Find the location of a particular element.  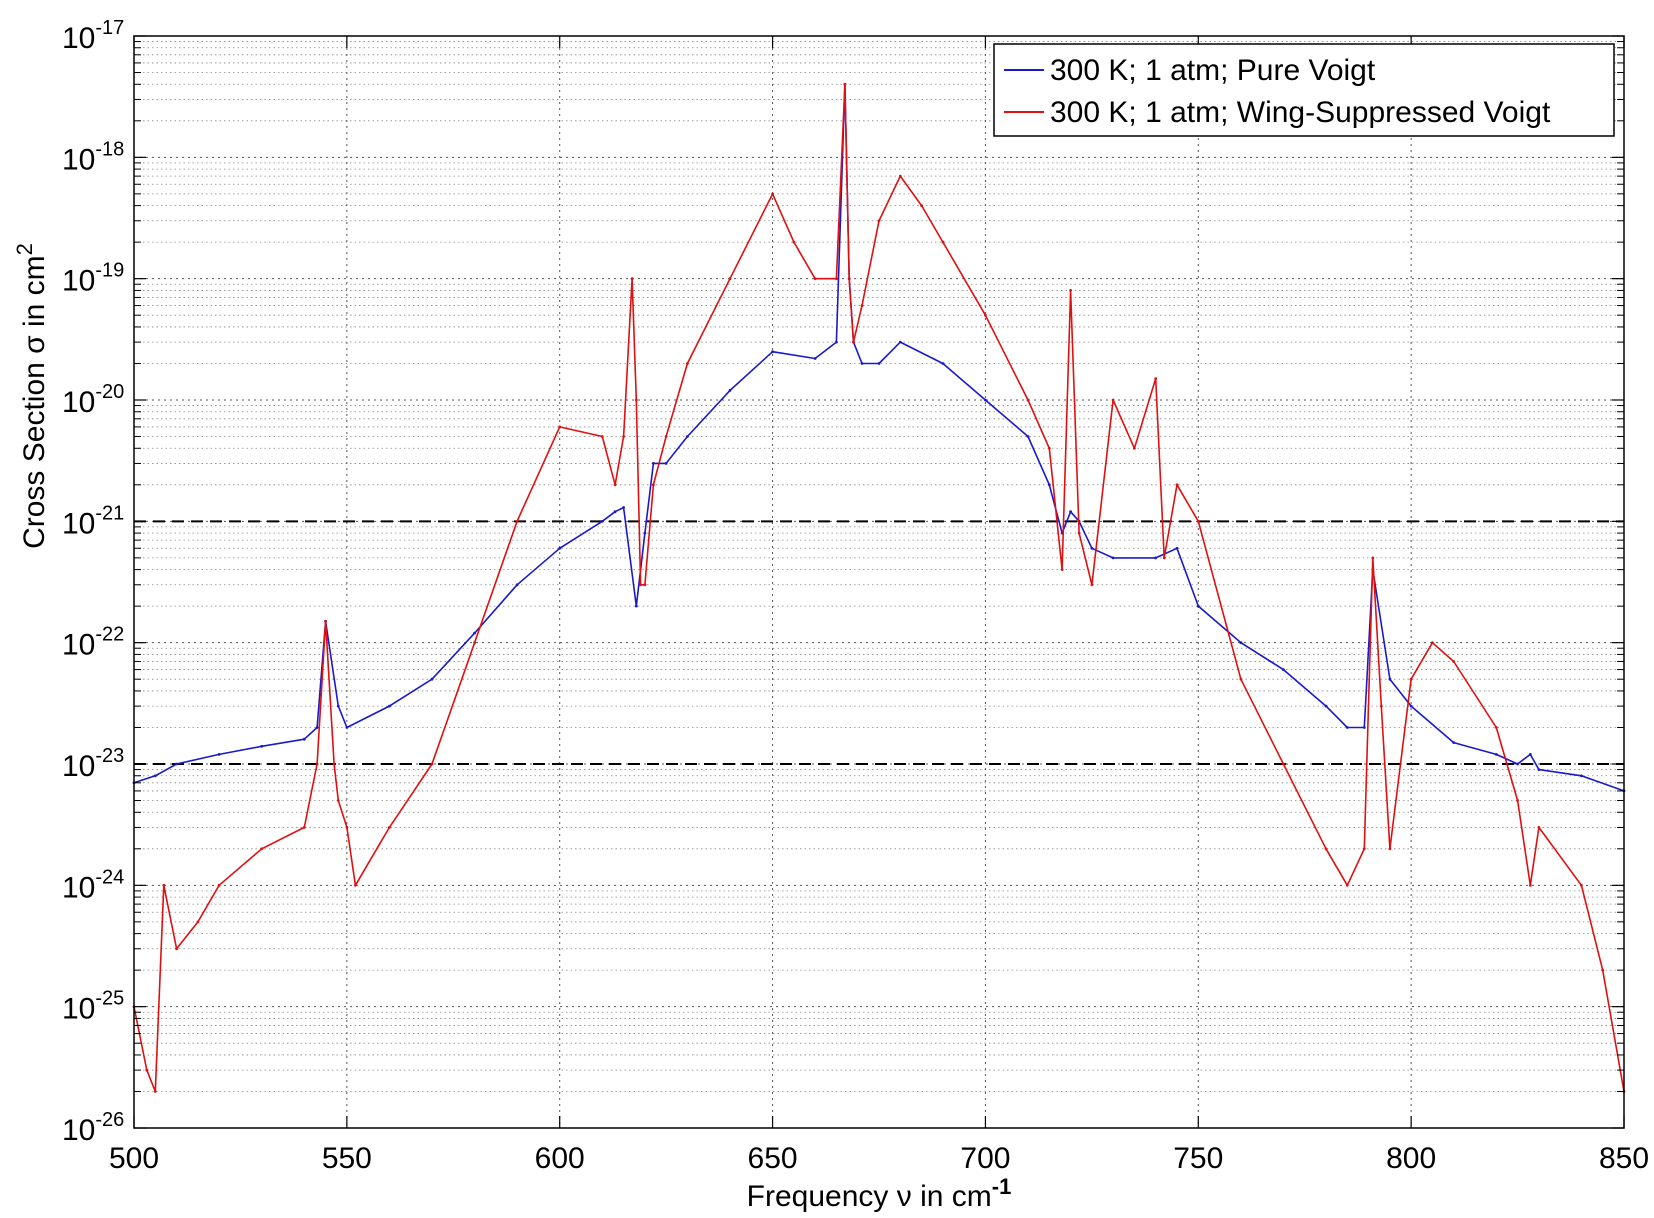

y-axis-title-sup: 2 is located at coordinates (24, 249).